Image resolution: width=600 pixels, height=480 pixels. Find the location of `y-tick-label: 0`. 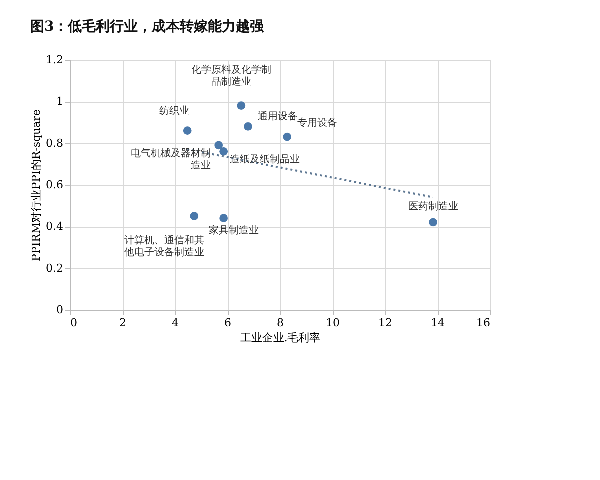

y-tick-label: 0 is located at coordinates (60, 310).